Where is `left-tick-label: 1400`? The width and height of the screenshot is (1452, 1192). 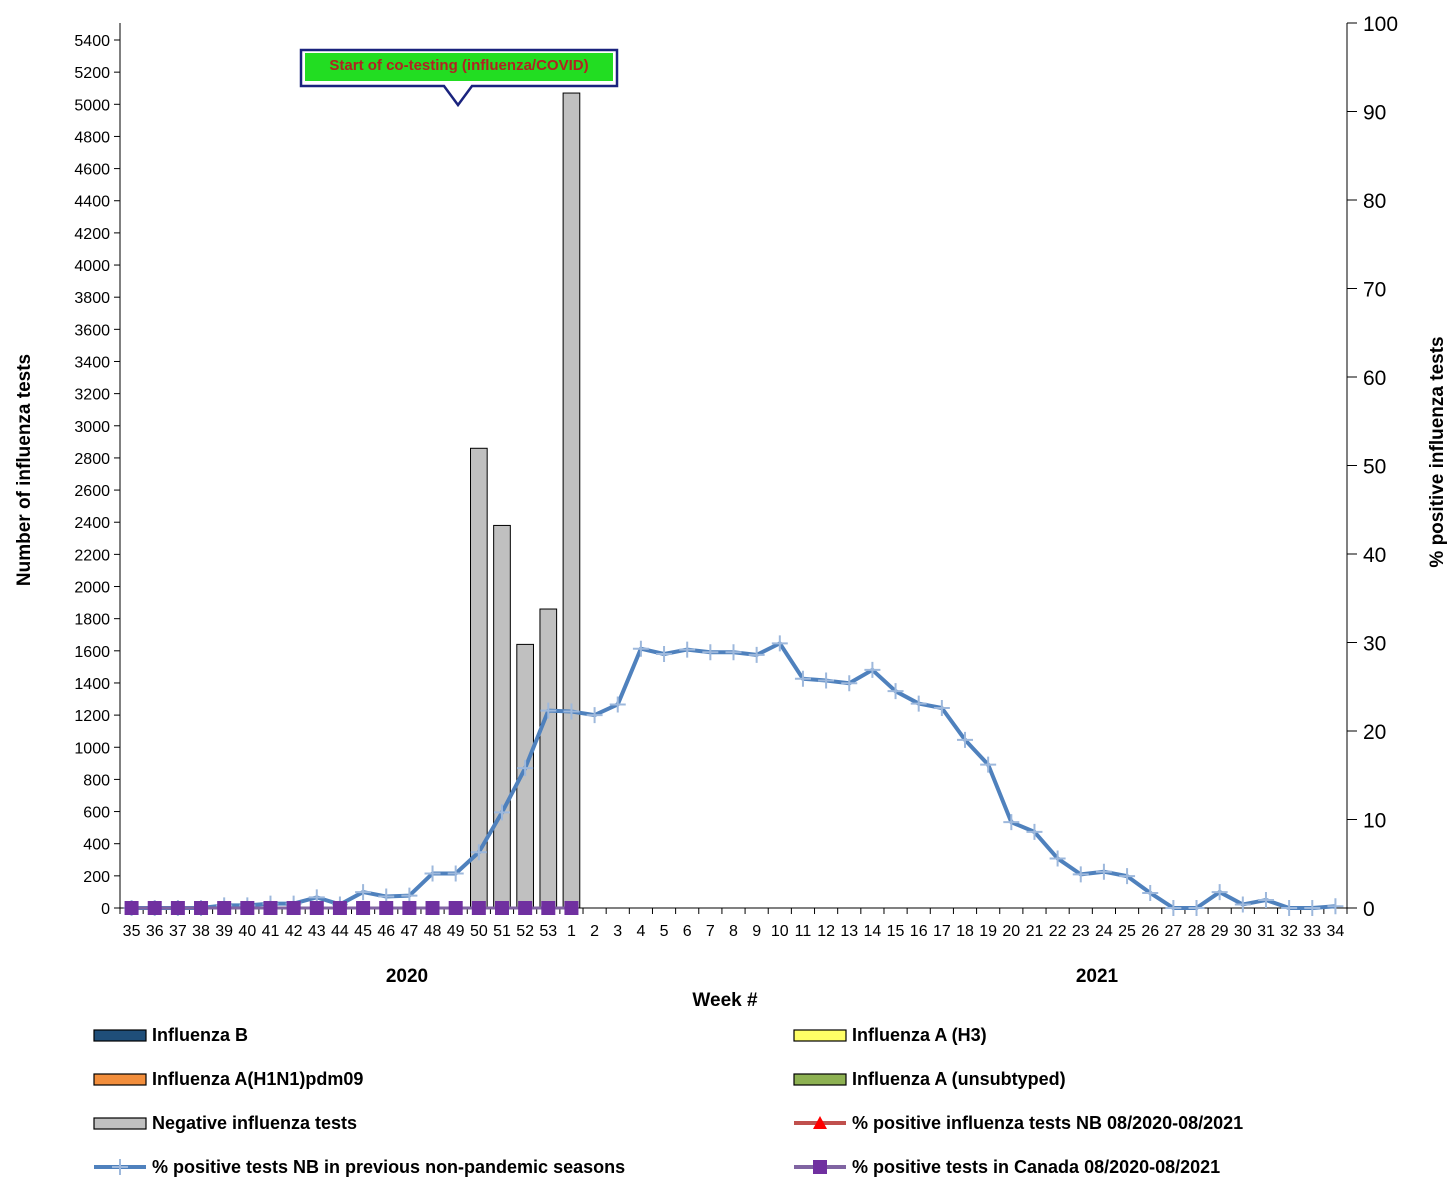
left-tick-label: 1400 is located at coordinates (92, 684).